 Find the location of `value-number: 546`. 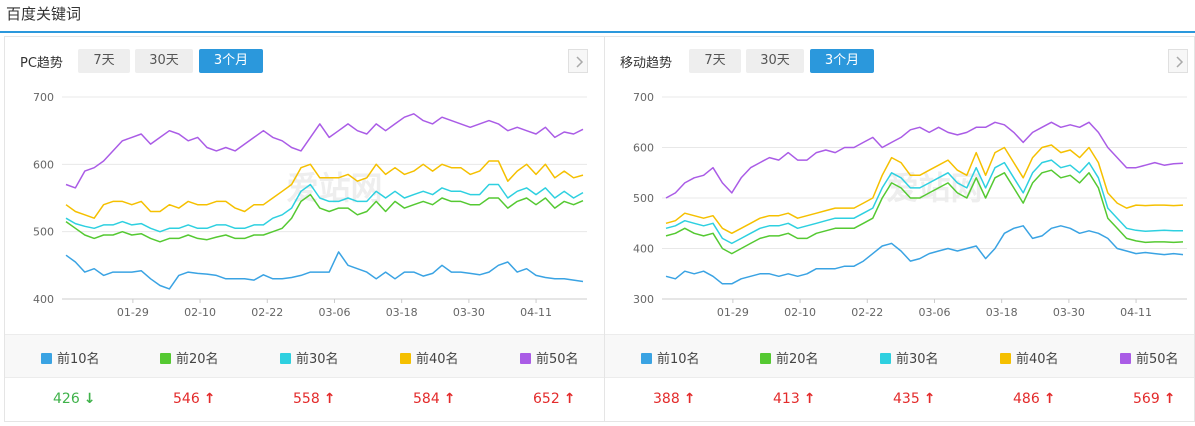

value-number: 546 is located at coordinates (186, 399).